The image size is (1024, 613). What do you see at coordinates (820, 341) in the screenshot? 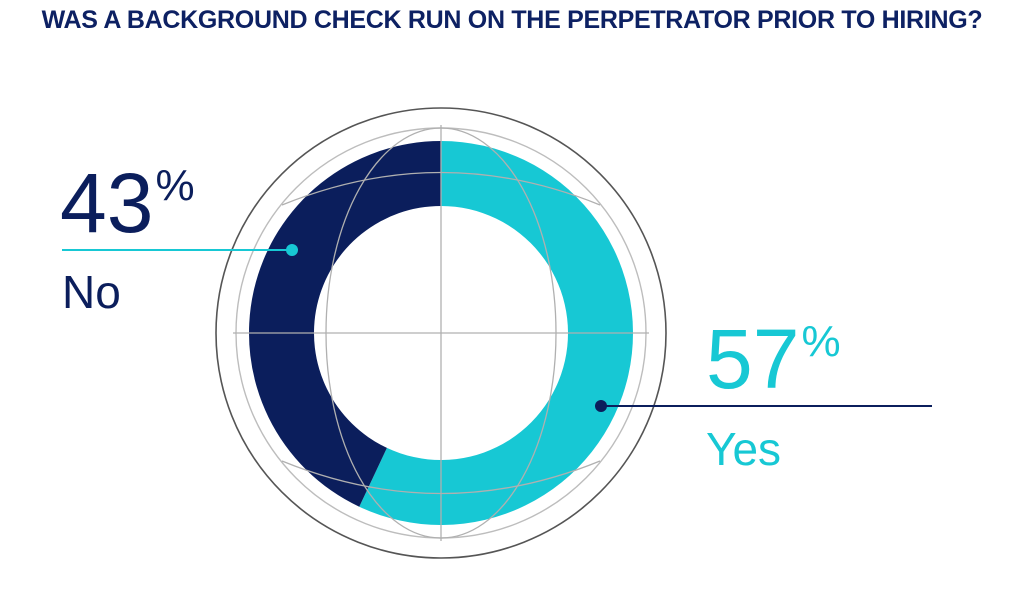
I see `unit-label-yes: %` at bounding box center [820, 341].